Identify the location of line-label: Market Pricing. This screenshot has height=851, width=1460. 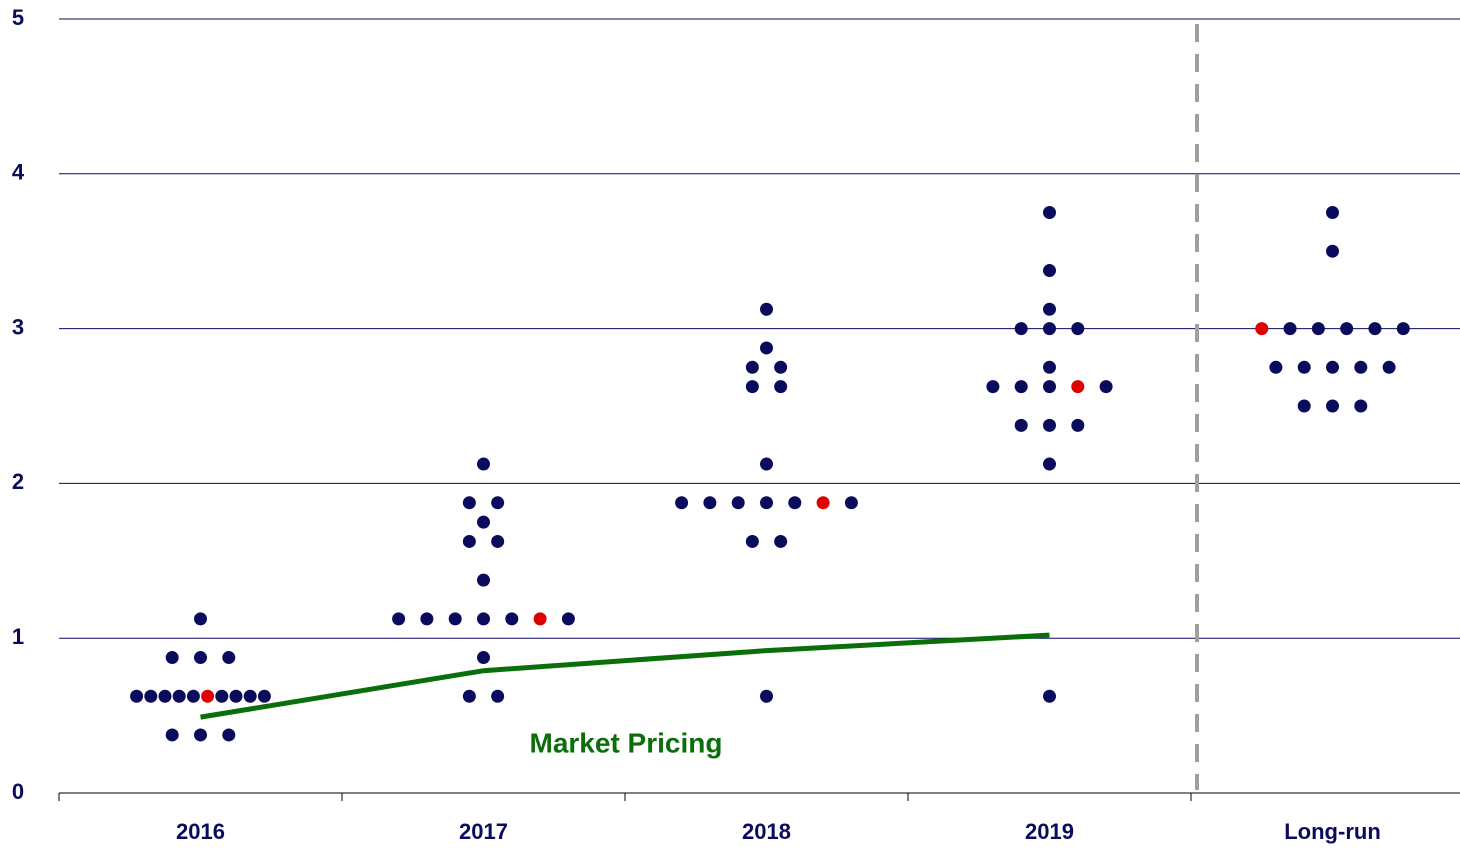
(626, 742).